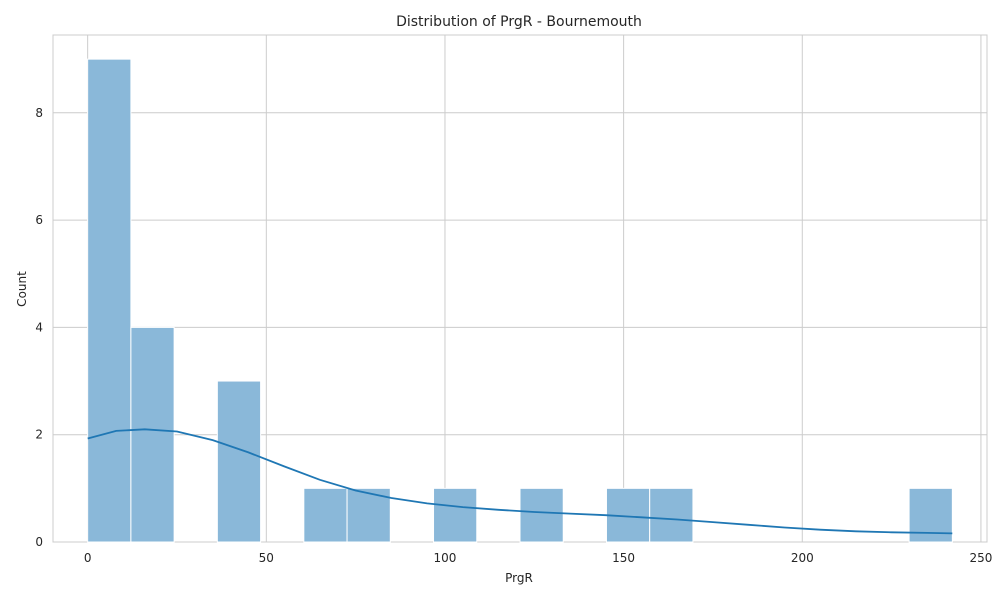  I want to click on x-tick-labels: 0 50 100 150 200 250, so click(538, 558).